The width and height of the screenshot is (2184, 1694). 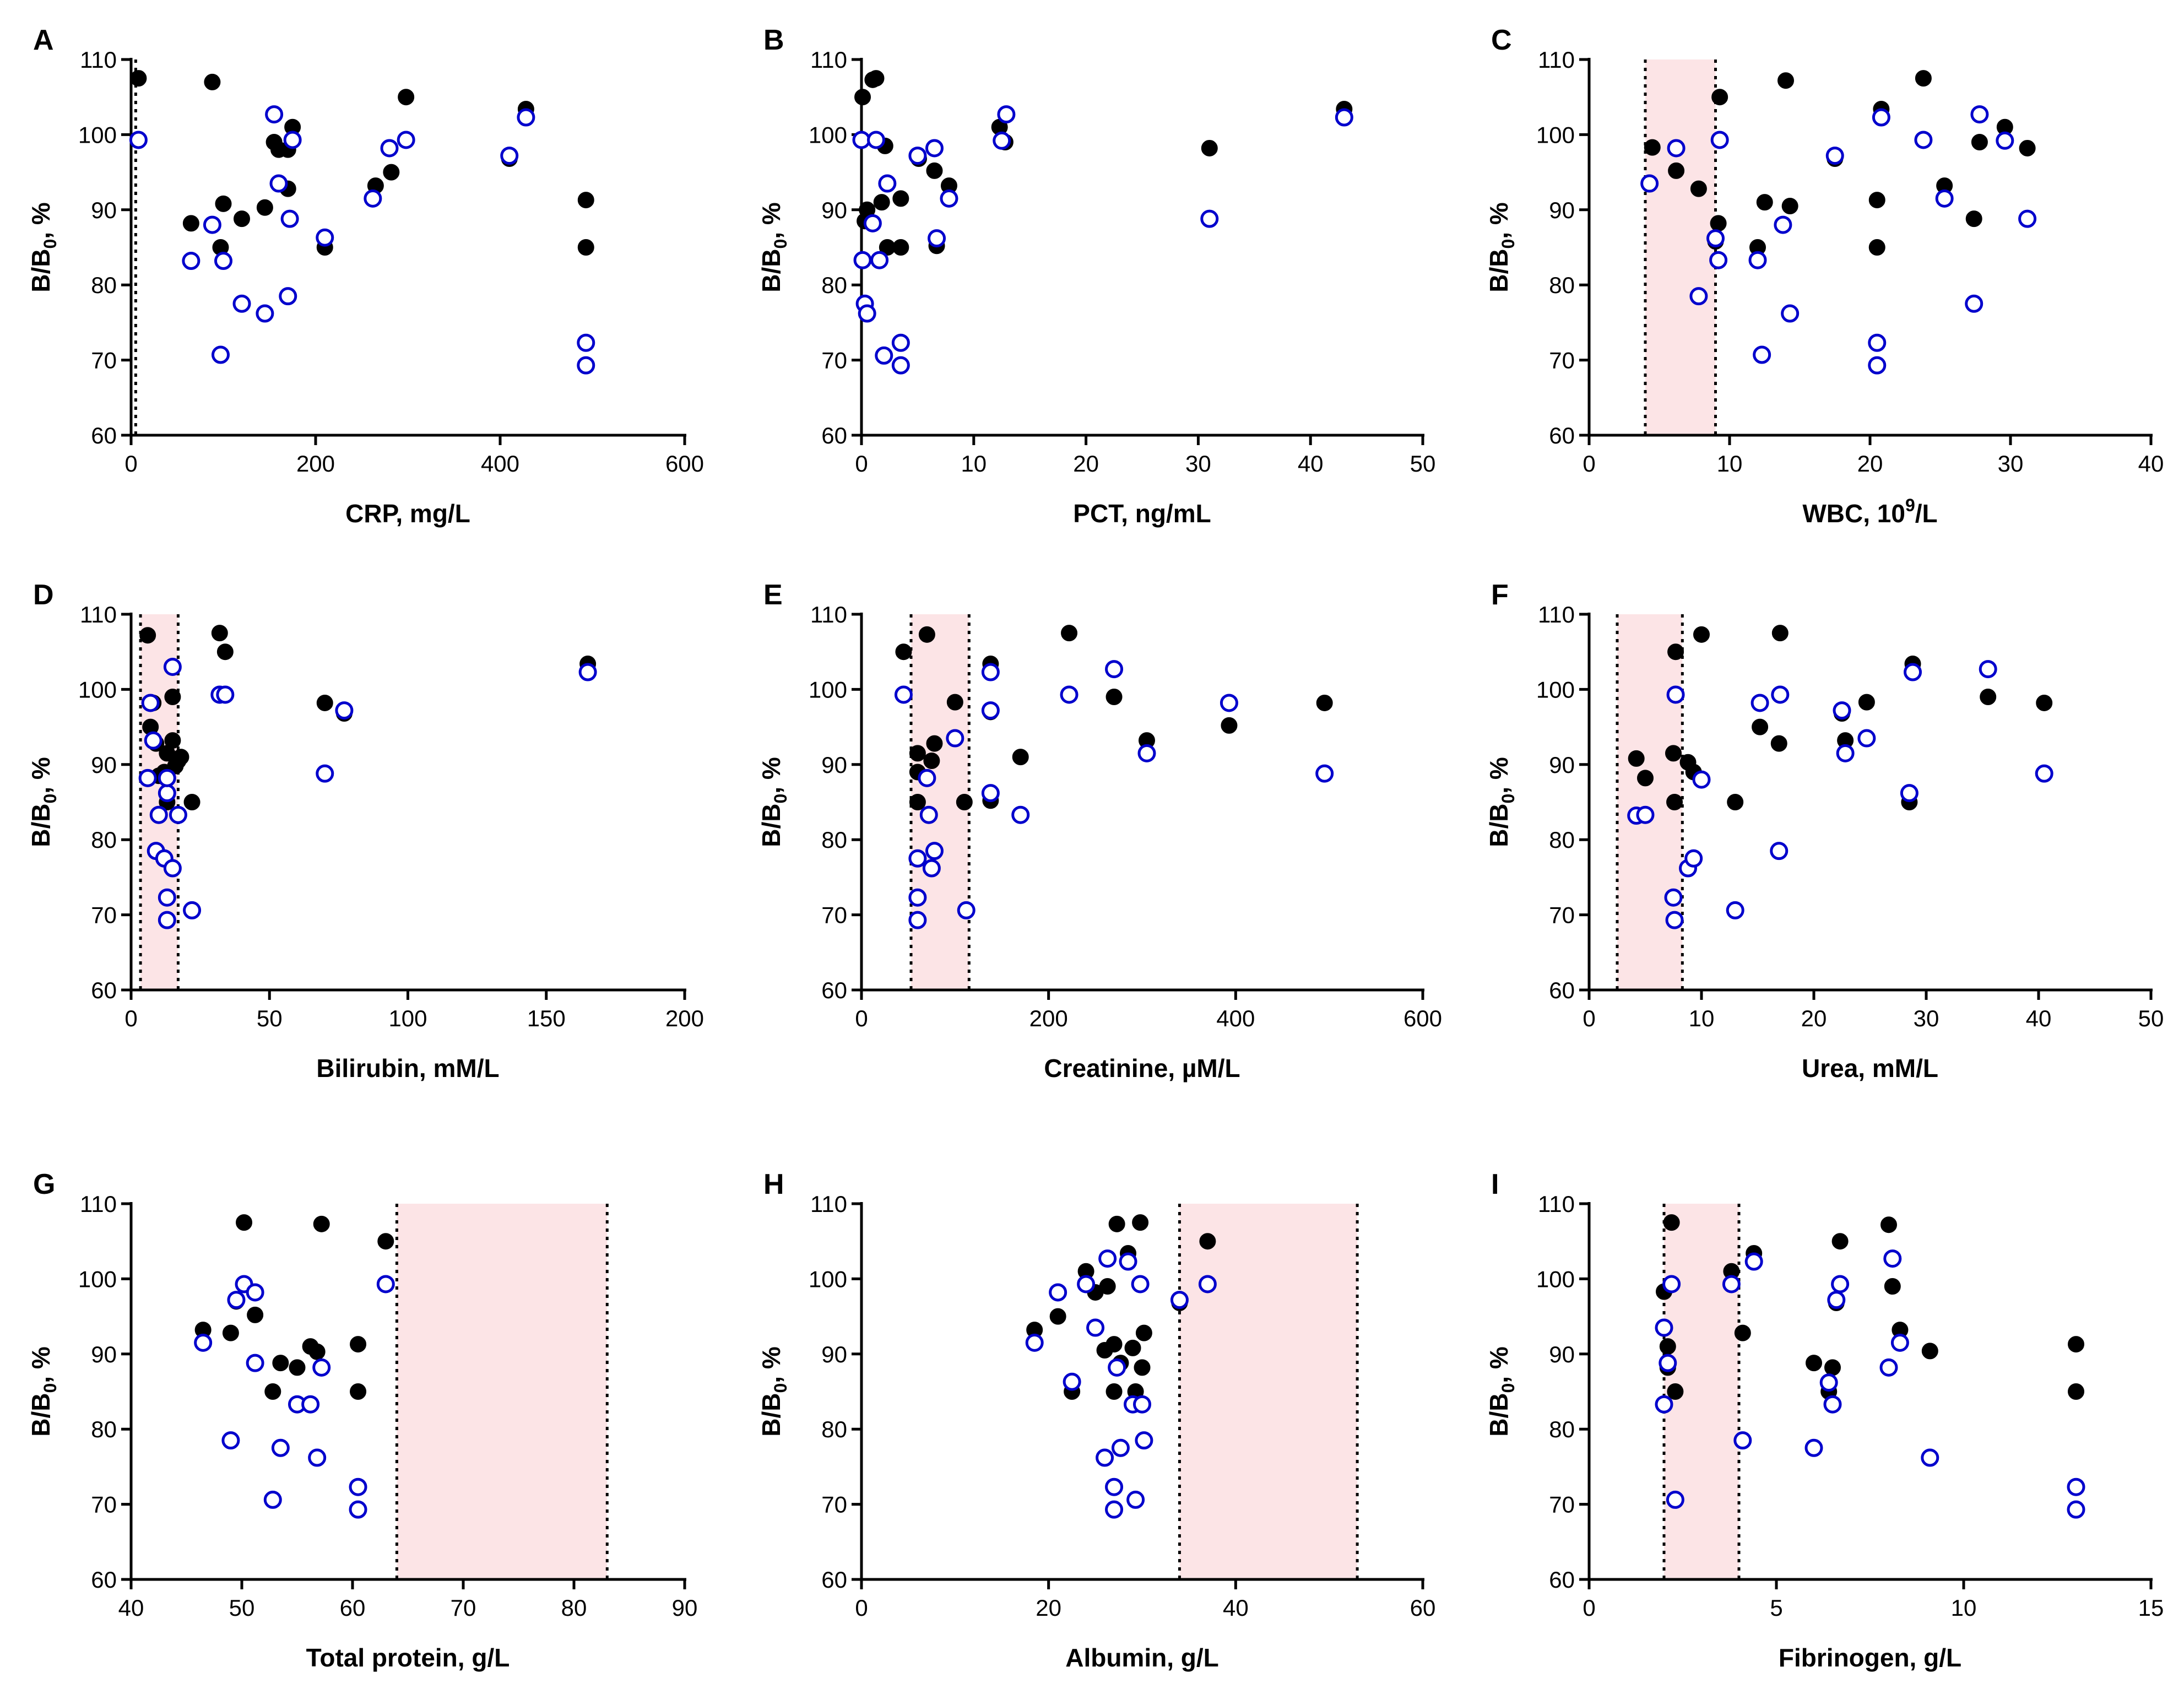 I want to click on chart-d-x-tick-label: 0, so click(x=130, y=1018).